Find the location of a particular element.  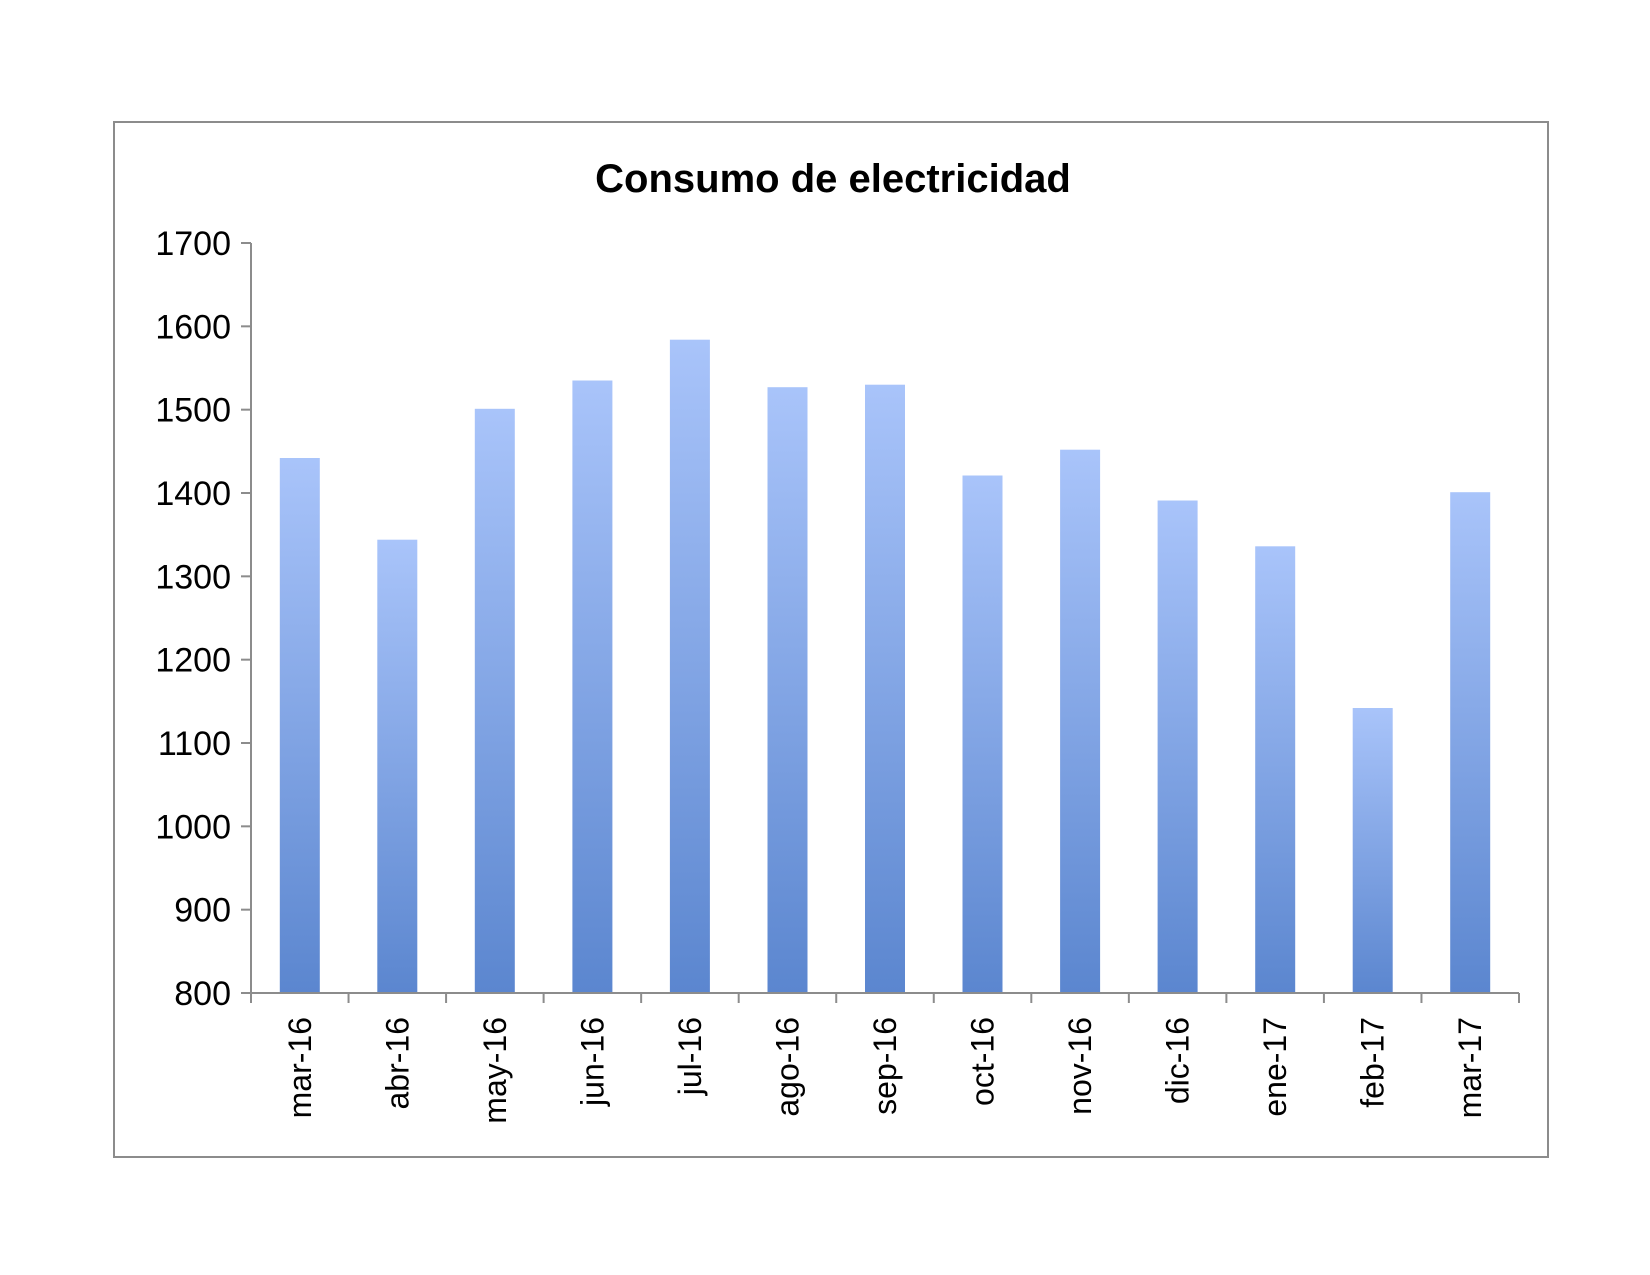

x-tick-label: nov-16 is located at coordinates (1080, 1066).